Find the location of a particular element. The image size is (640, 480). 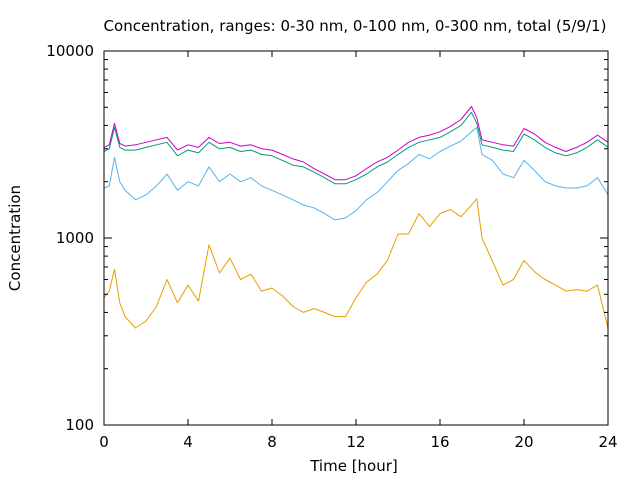

y-tick-label: 10000 is located at coordinates (70, 51).